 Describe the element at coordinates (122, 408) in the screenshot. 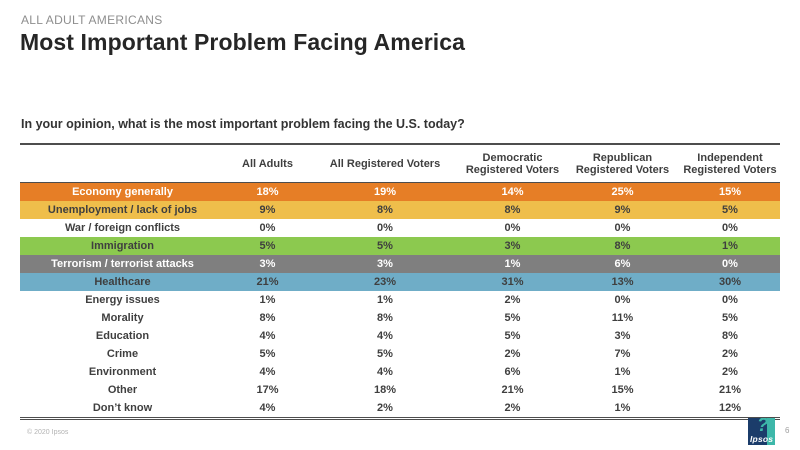

I see `row-label: Don’t know` at that location.